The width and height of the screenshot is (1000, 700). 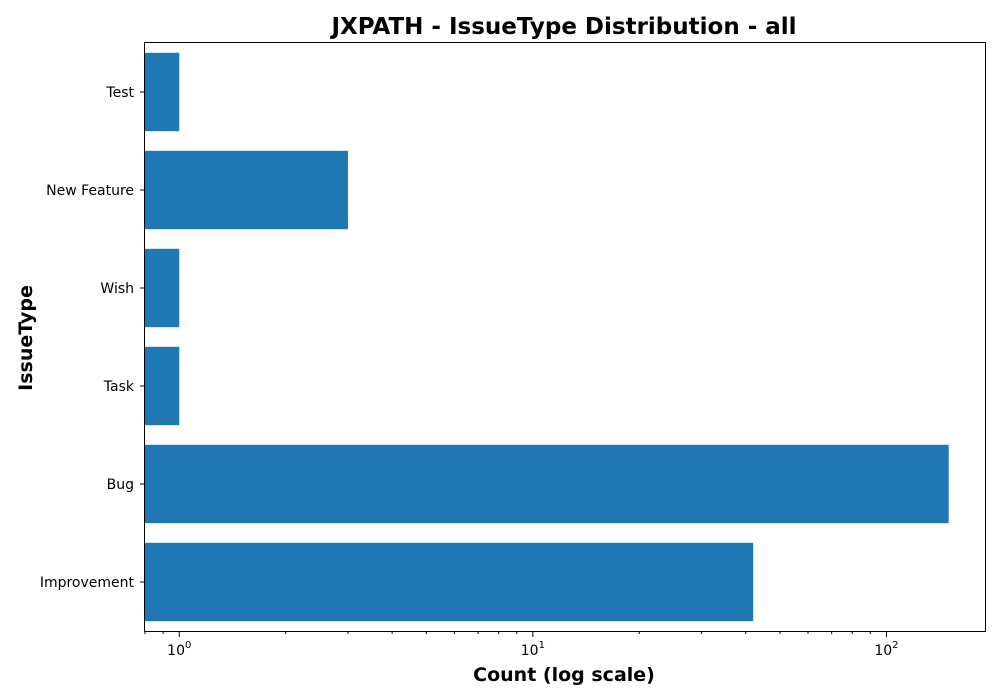 What do you see at coordinates (162, 92) in the screenshot?
I see `bar-test` at bounding box center [162, 92].